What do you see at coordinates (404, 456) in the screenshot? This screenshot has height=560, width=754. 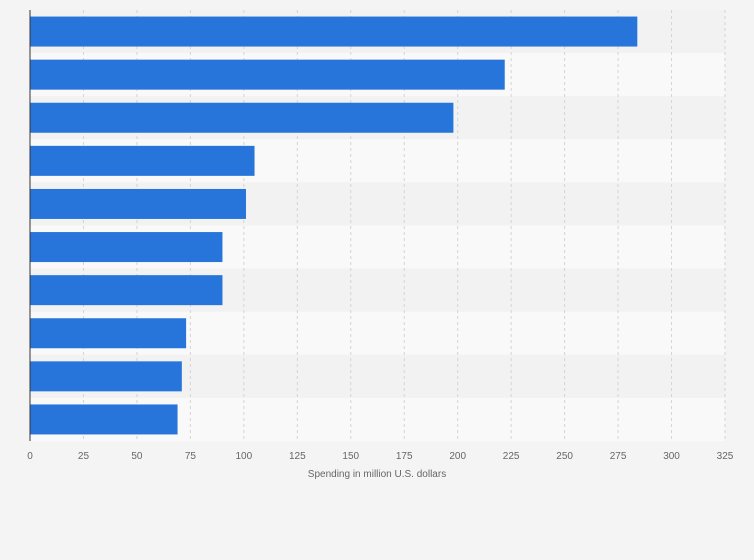 I see `x-tick-label: 175` at bounding box center [404, 456].